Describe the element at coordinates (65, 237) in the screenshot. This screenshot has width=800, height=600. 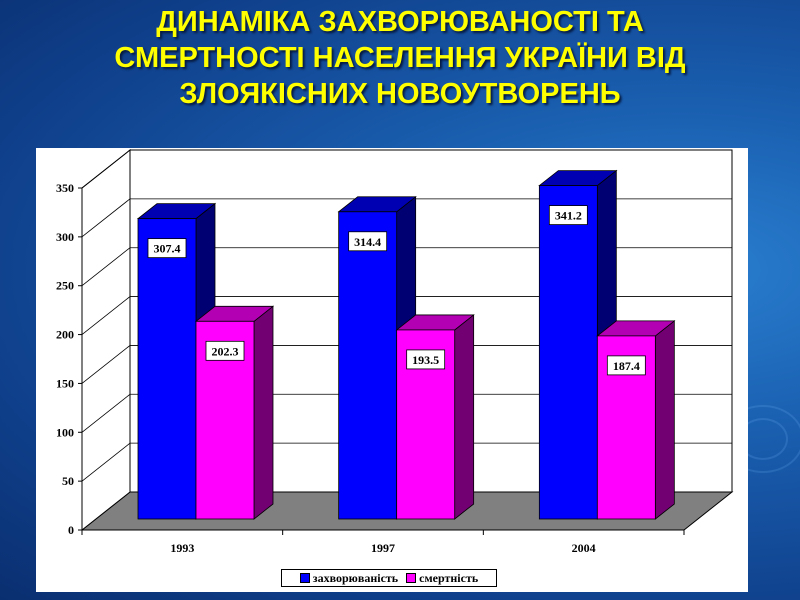
I see `y-tick-label: 300` at that location.